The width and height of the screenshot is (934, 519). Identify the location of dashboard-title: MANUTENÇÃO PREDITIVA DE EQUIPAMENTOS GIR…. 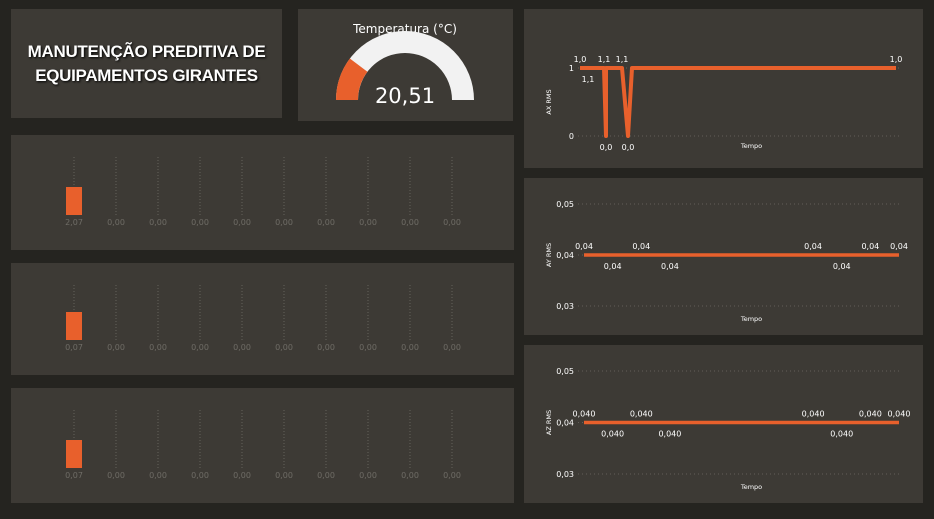
(147, 64).